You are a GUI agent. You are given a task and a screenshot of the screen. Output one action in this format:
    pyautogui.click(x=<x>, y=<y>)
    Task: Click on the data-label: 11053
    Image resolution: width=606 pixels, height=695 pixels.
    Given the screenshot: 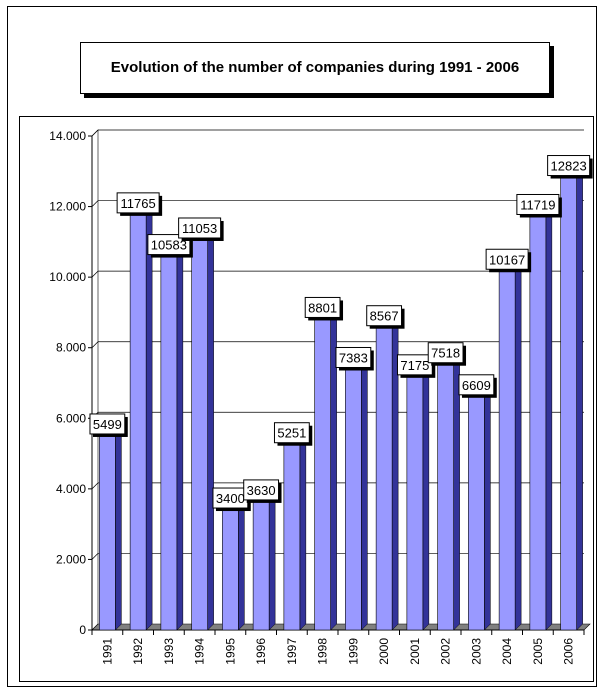 What is the action you would take?
    pyautogui.click(x=199, y=228)
    